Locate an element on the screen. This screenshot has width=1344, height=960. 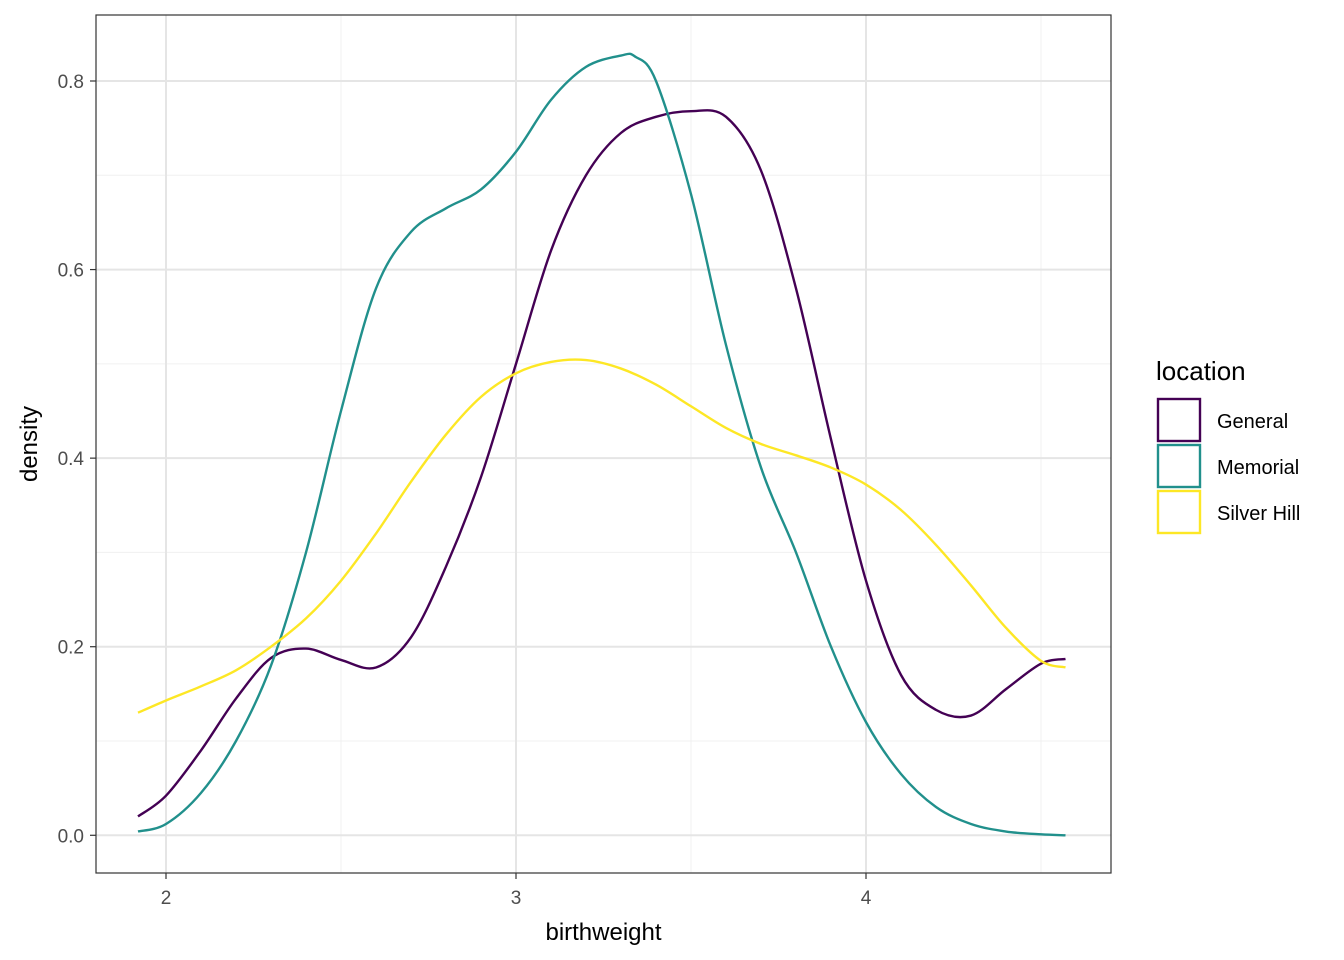
legend-key-general is located at coordinates (1179, 420).